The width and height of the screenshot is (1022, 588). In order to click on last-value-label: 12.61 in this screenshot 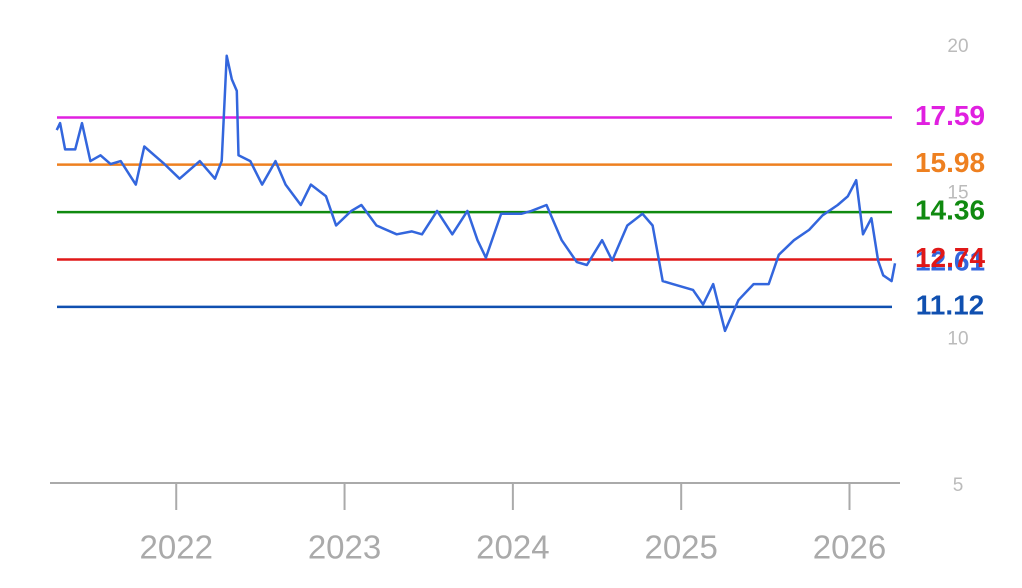, I will do `click(950, 261)`.